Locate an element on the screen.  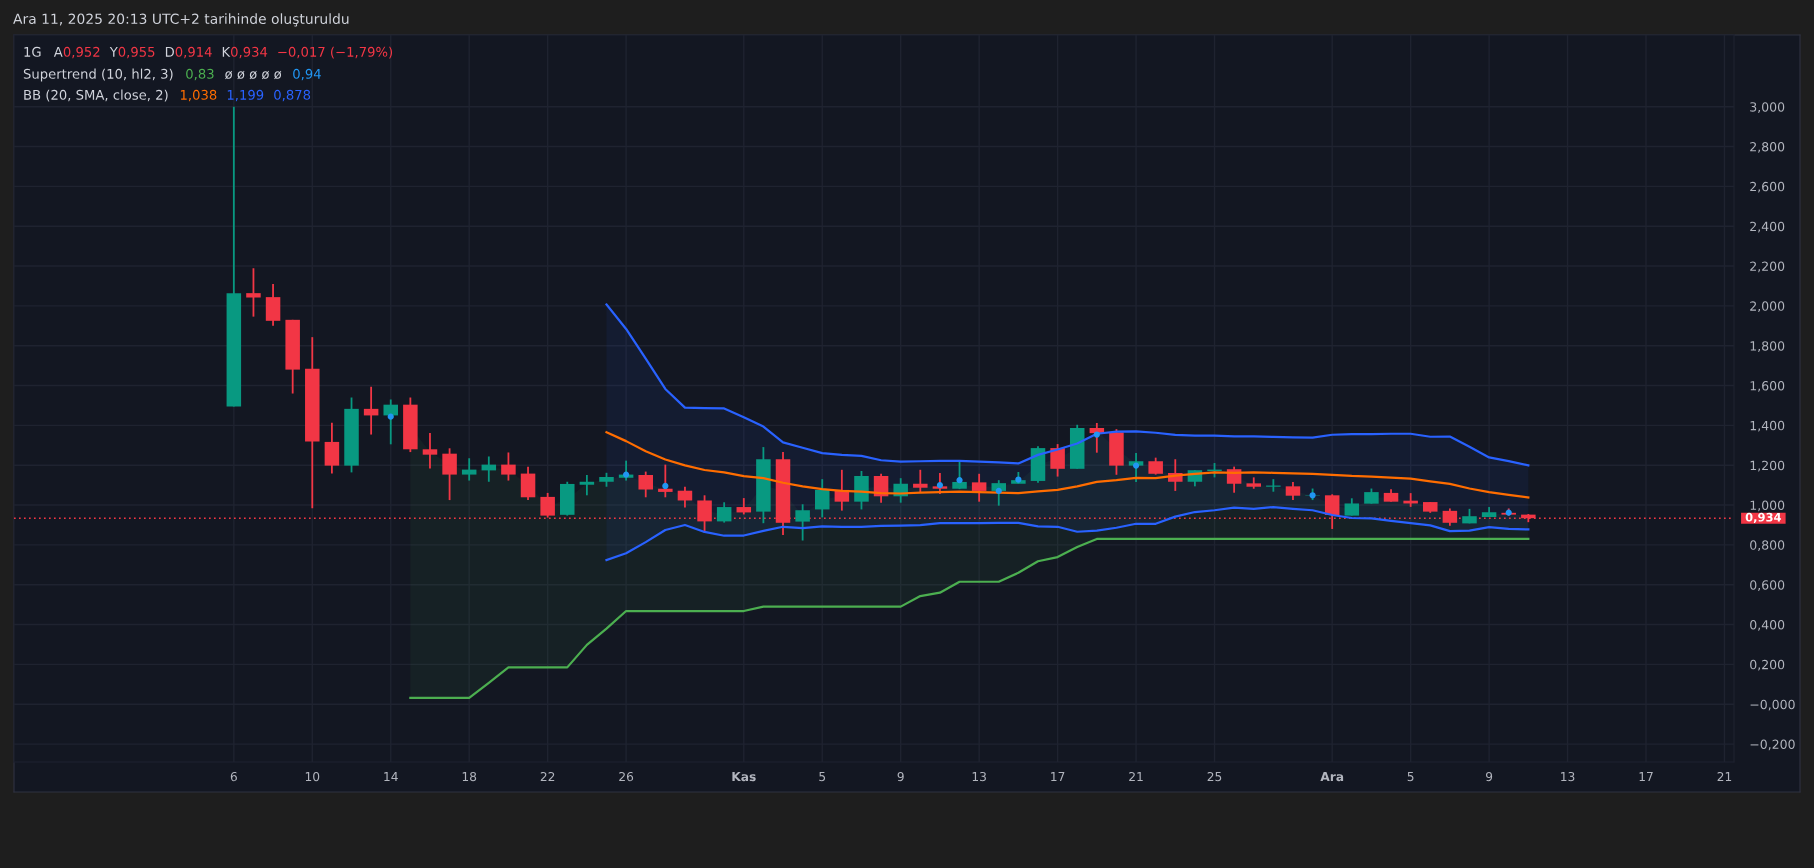
annotation: −0,017 (−1,79%) is located at coordinates (335, 52).